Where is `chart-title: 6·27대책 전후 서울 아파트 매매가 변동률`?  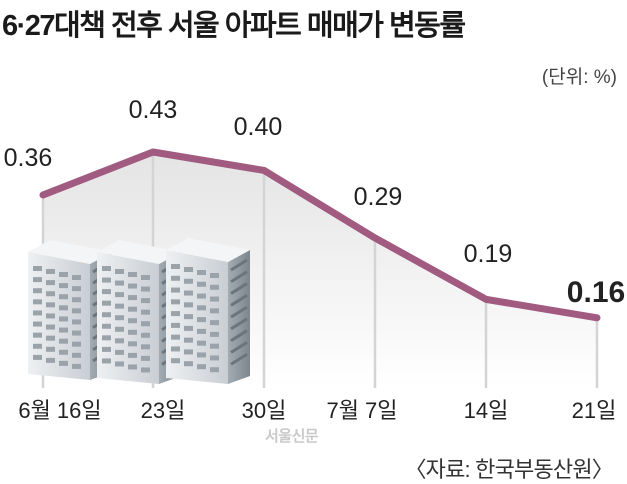 chart-title: 6·27대책 전후 서울 아파트 매매가 변동률 is located at coordinates (234, 26).